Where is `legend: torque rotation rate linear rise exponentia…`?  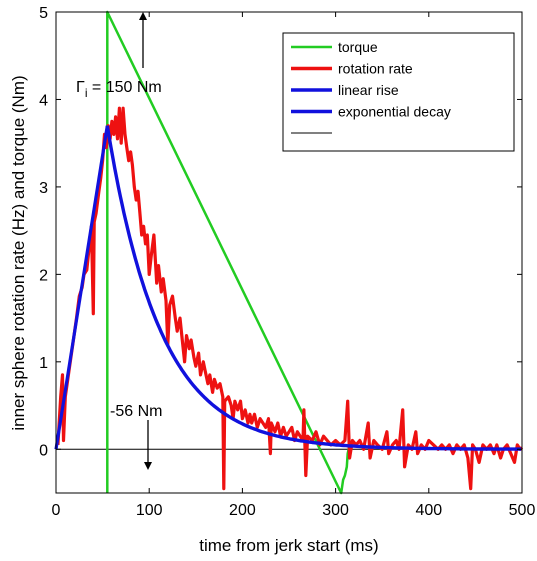
legend: torque rotation rate linear rise exponentia… is located at coordinates (398, 92).